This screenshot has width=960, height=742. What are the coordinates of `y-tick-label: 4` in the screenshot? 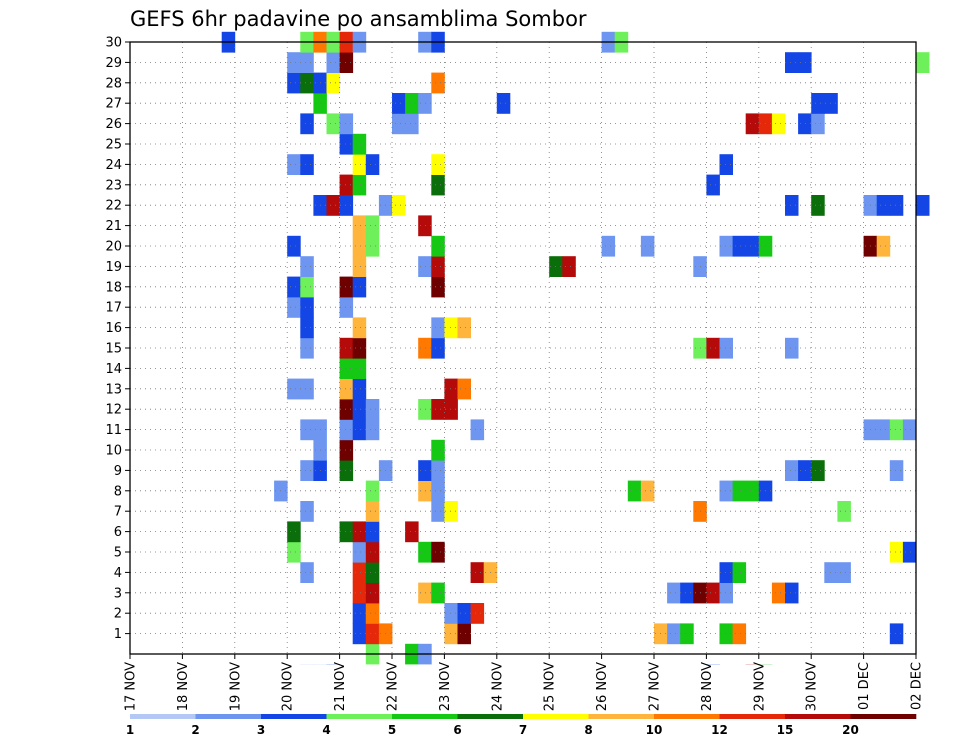 It's located at (118, 573).